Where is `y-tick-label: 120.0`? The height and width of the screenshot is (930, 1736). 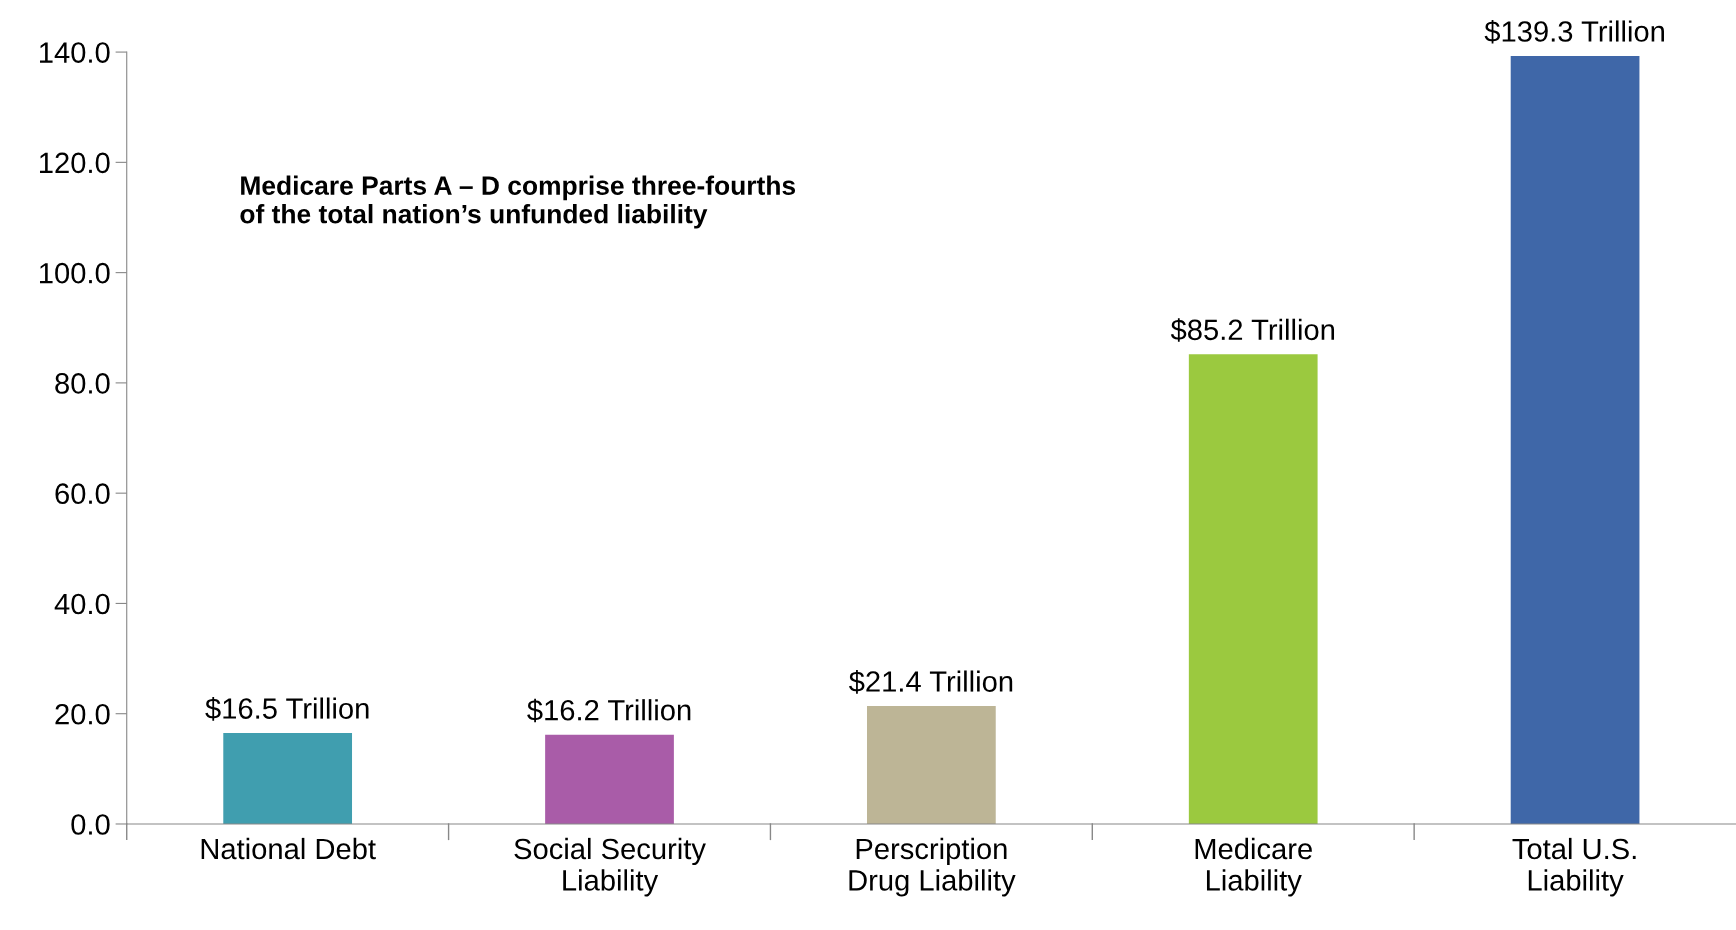
y-tick-label: 120.0 is located at coordinates (75, 163).